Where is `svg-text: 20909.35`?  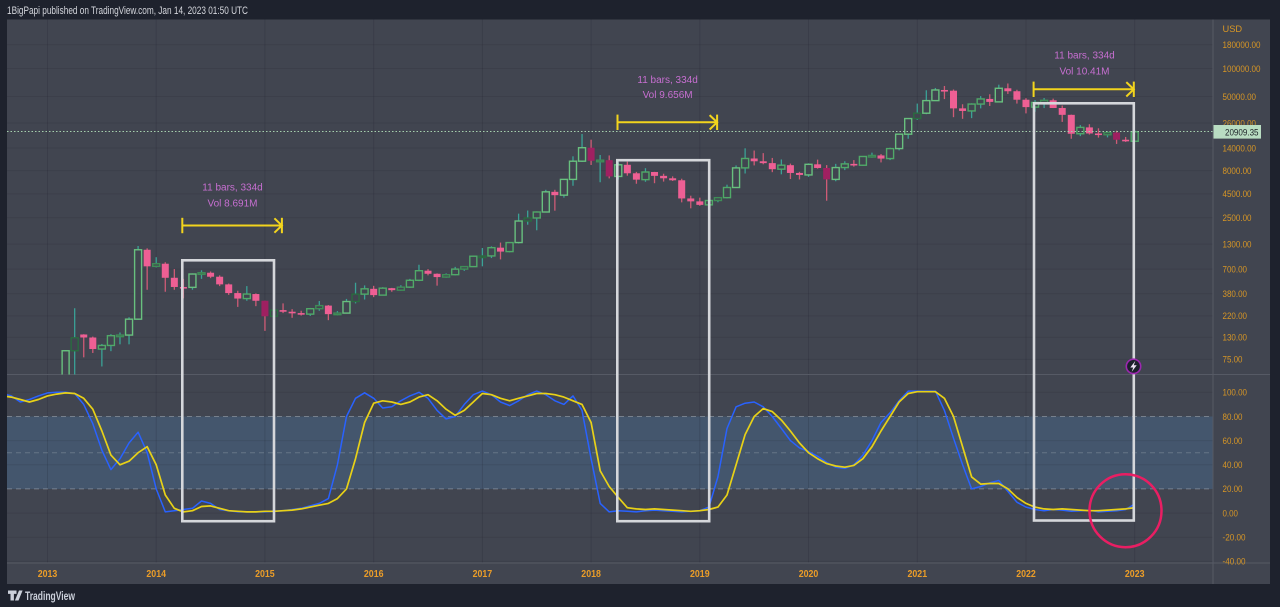
svg-text: 20909.35 is located at coordinates (1242, 132).